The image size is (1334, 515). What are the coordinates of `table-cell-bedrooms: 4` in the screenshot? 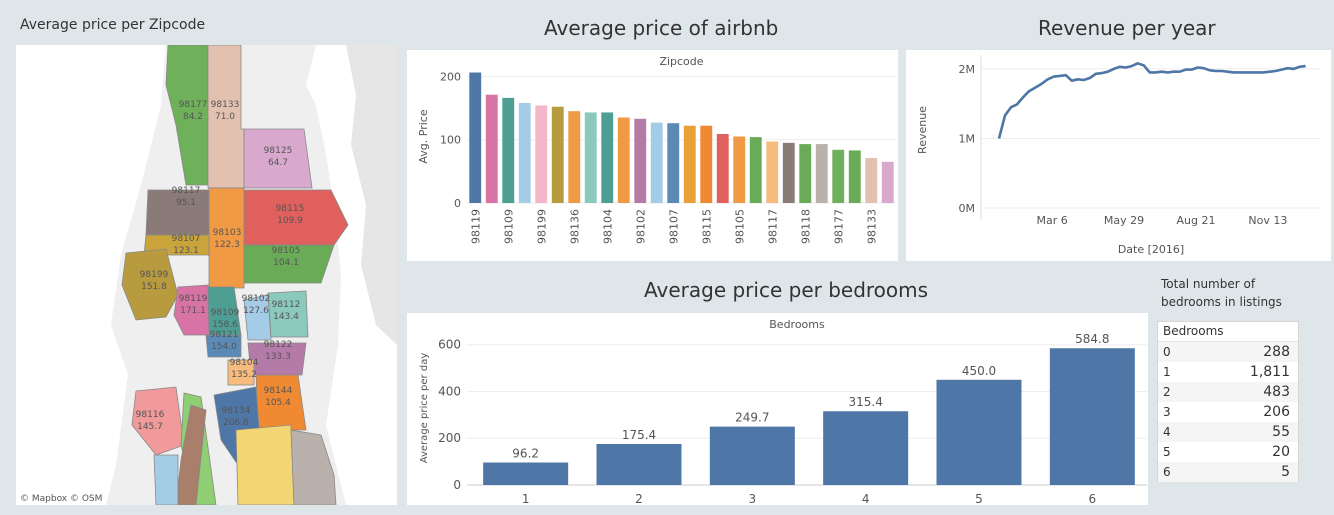 It's located at (1167, 432).